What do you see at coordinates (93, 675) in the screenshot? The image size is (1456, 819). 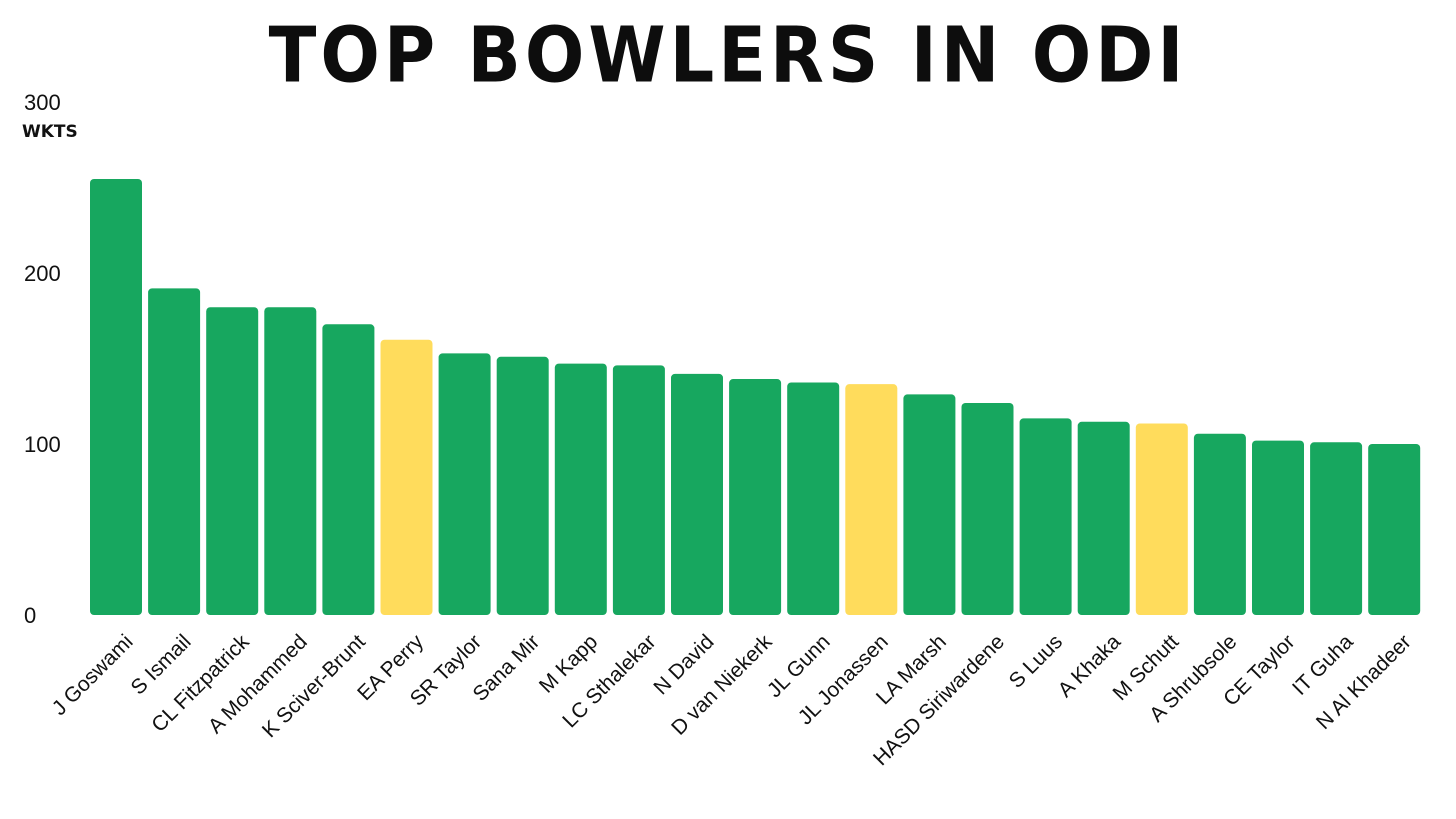 I see `x-tick-label: J Goswami` at bounding box center [93, 675].